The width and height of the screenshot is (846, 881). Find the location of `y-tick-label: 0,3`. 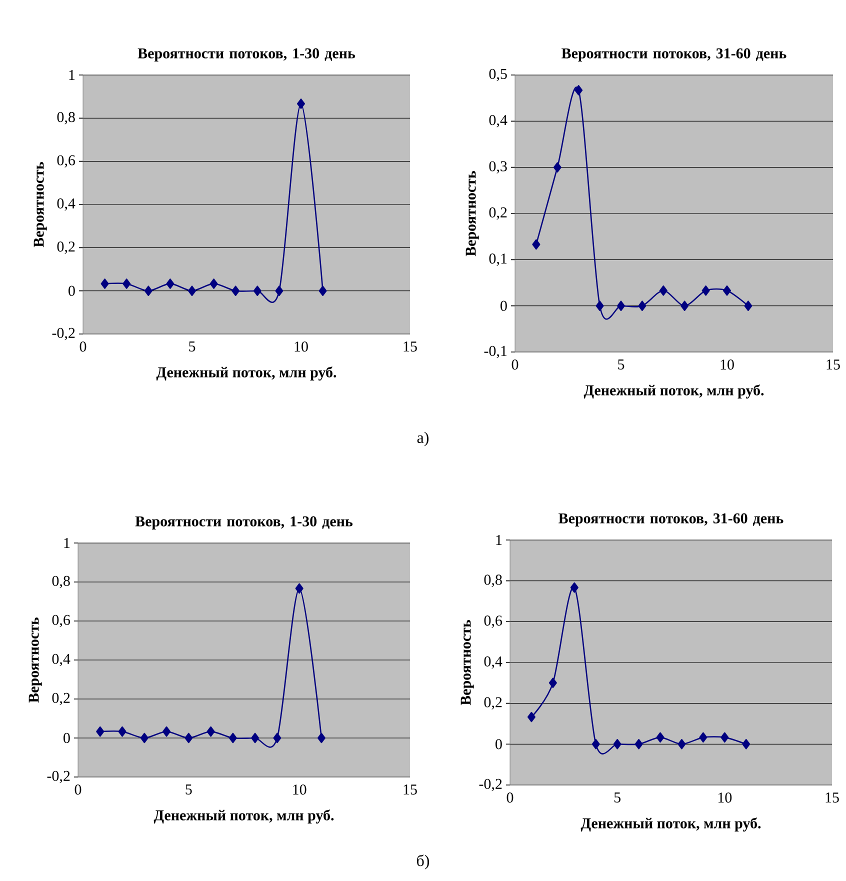

y-tick-label: 0,3 is located at coordinates (498, 167).